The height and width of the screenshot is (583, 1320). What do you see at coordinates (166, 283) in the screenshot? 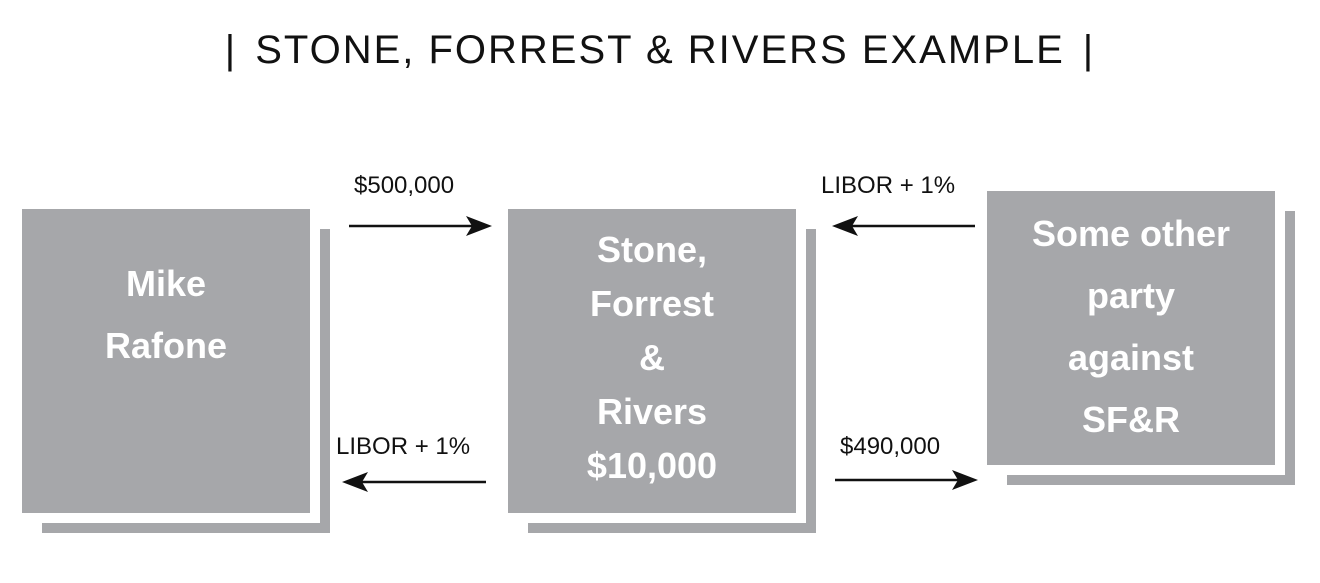
I see `box-mike-line-1: Mike` at bounding box center [166, 283].